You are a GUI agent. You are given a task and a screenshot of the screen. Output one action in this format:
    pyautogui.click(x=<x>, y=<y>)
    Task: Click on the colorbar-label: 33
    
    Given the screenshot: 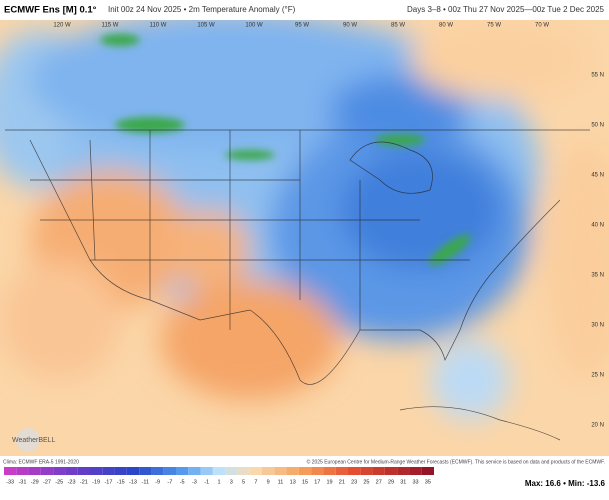 What is the action you would take?
    pyautogui.click(x=416, y=482)
    